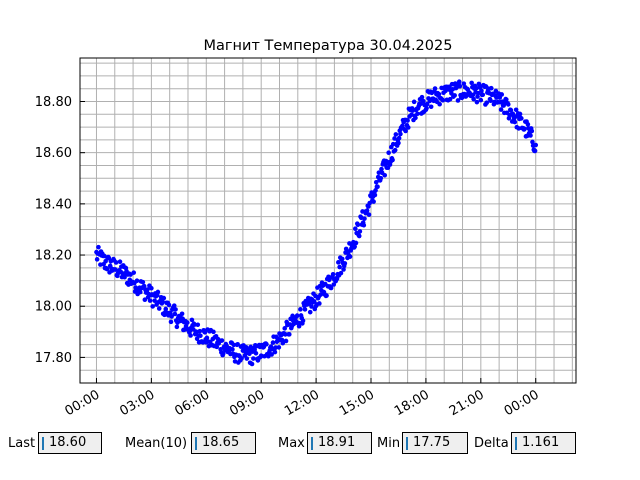  What do you see at coordinates (83, 403) in the screenshot?
I see `x-tick-label: 00:00` at bounding box center [83, 403].